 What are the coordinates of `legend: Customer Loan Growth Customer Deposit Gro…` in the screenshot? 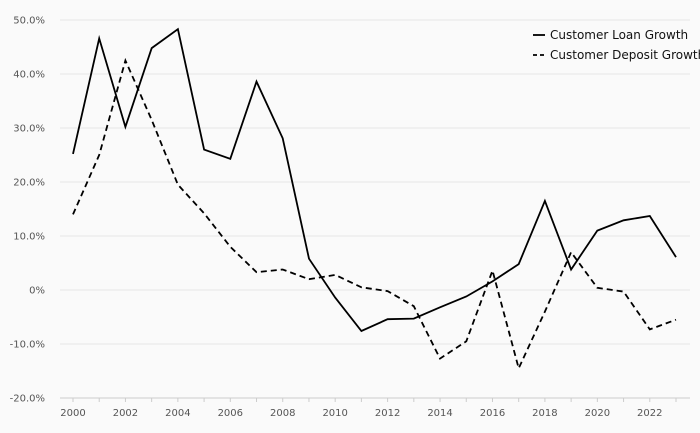 It's located at (616, 45).